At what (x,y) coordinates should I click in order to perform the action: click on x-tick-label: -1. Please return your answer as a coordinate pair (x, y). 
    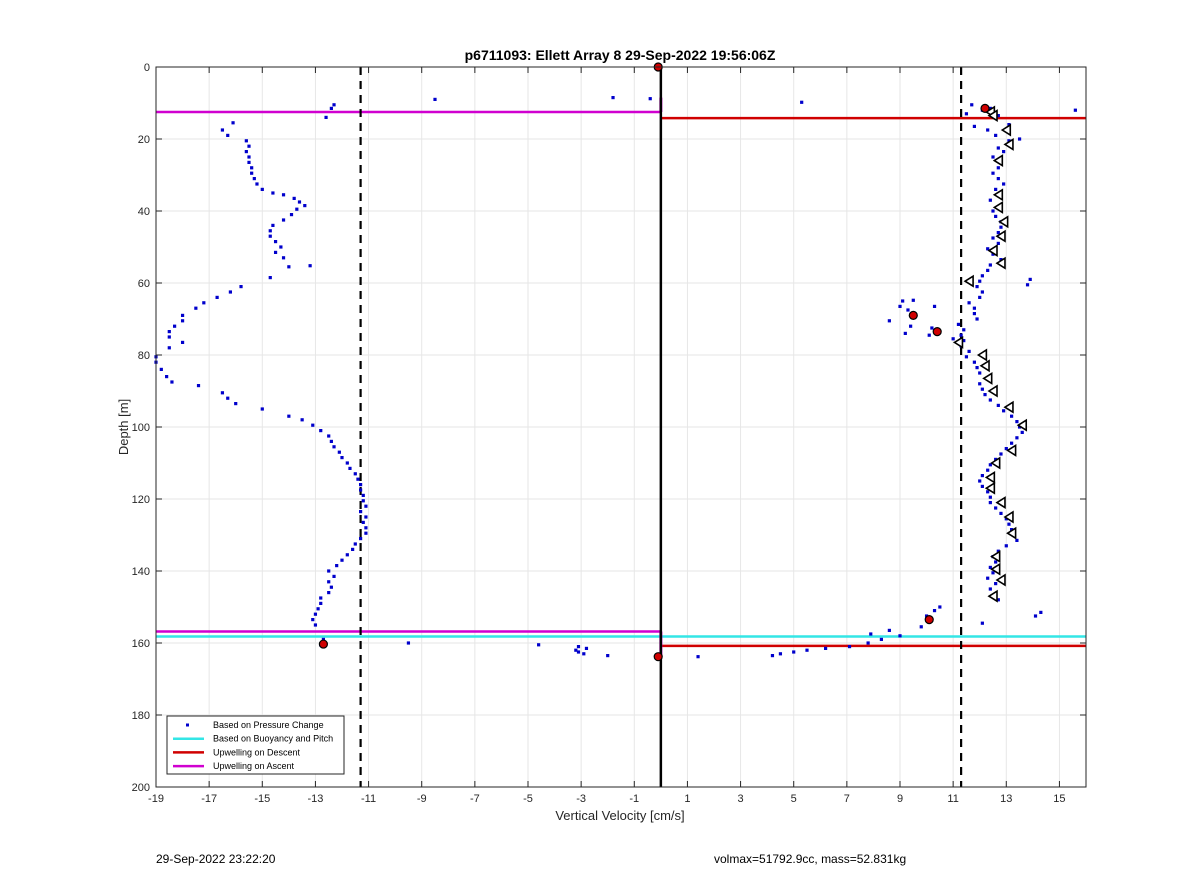
    Looking at the image, I should click on (634, 799).